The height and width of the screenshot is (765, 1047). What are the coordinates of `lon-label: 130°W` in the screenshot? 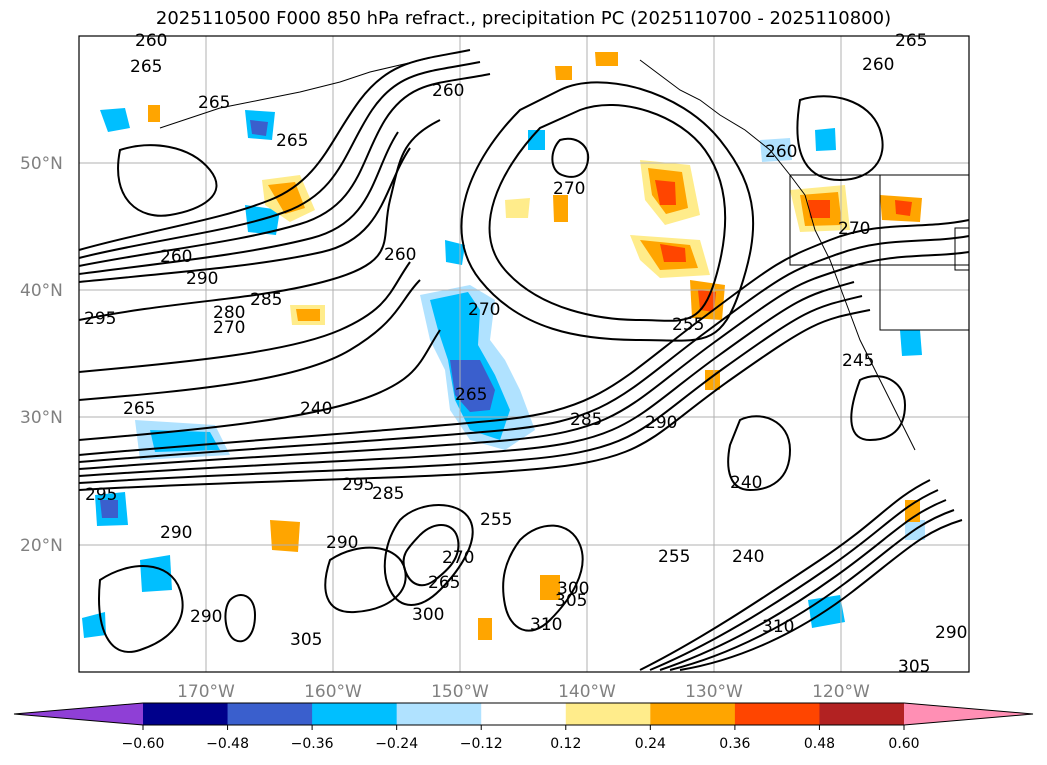 It's located at (714, 692).